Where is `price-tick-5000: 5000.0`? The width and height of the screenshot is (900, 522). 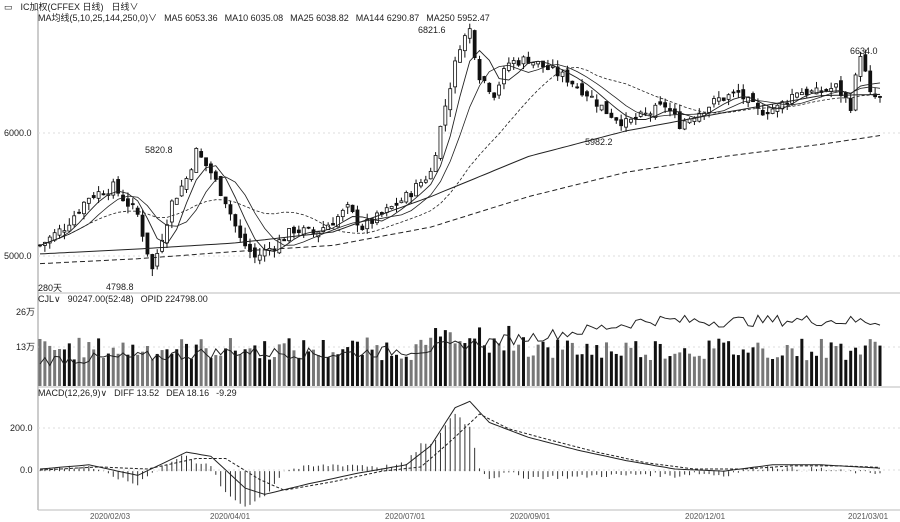
price-tick-5000: 5000.0 is located at coordinates (18, 256).